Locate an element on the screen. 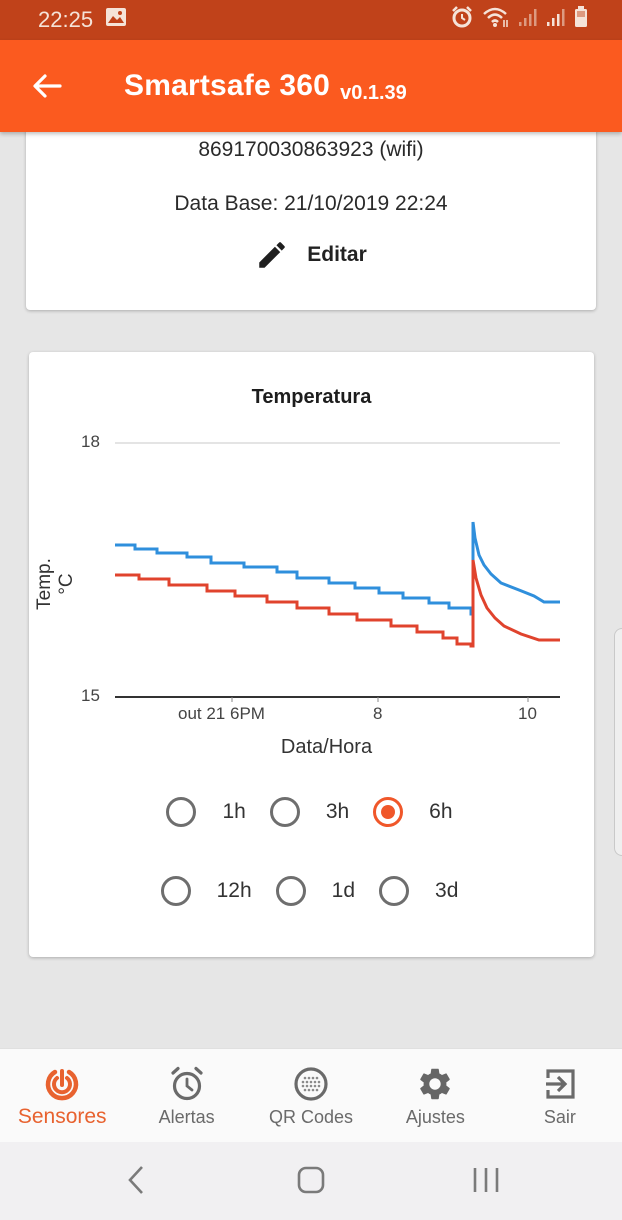 The height and width of the screenshot is (1220, 622). nav-item-alertas: Alertas is located at coordinates (186, 1095).